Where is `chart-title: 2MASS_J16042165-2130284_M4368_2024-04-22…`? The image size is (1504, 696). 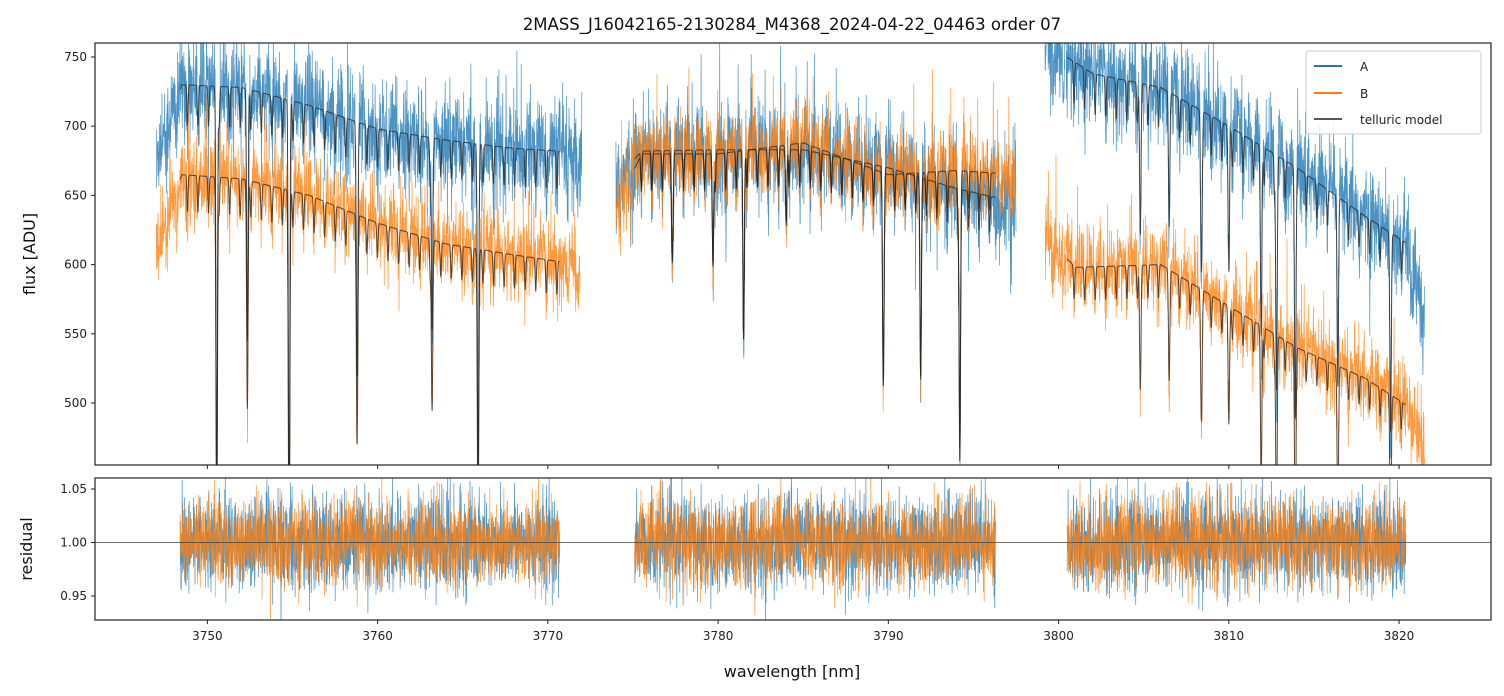
chart-title: 2MASS_J16042165-2130284_M4368_2024-04-22… is located at coordinates (792, 25).